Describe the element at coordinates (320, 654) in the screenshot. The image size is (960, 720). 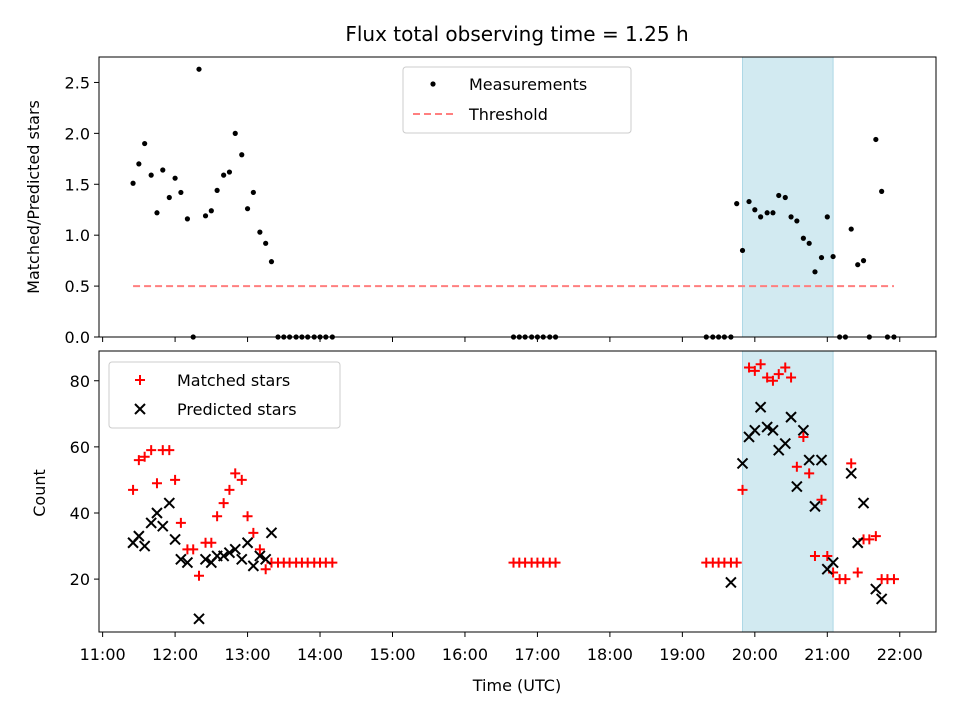
I see `x-tick-label: 14:00` at that location.